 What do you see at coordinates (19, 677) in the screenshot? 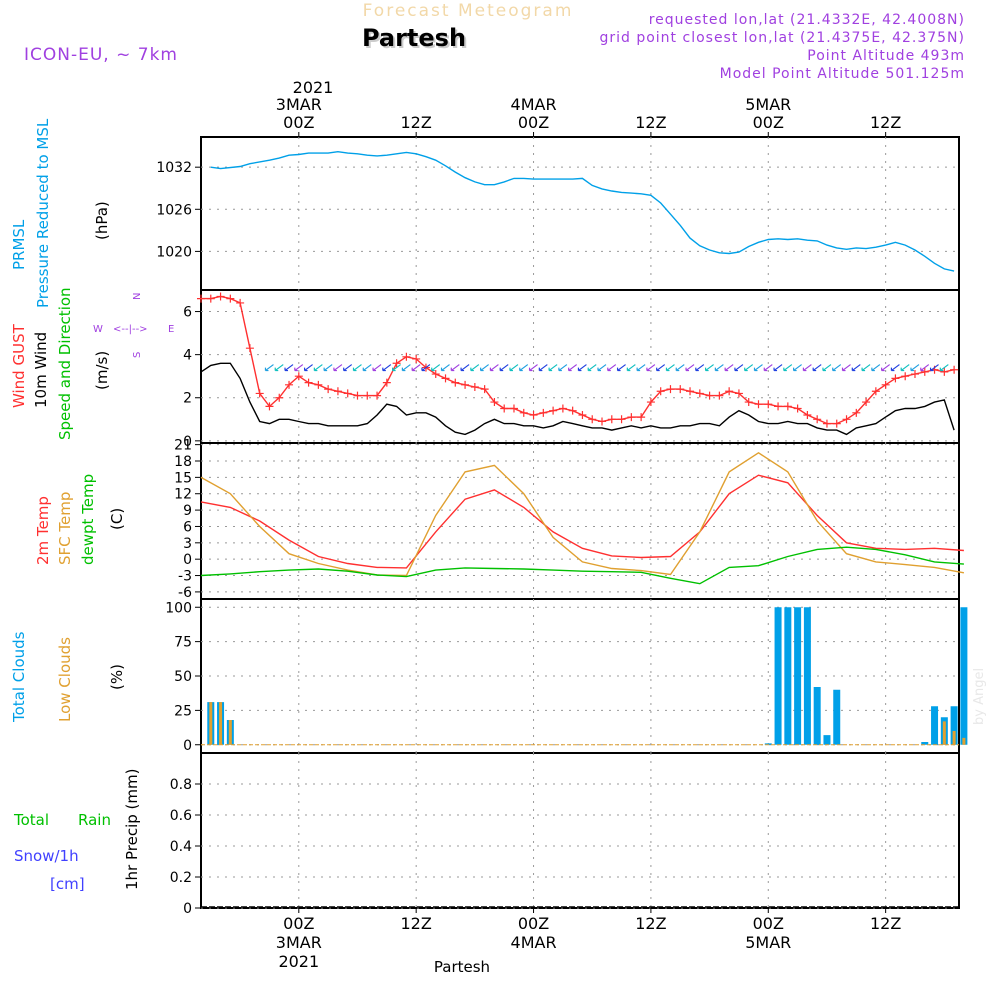
I see `total-clouds-label: Total Clouds` at bounding box center [19, 677].